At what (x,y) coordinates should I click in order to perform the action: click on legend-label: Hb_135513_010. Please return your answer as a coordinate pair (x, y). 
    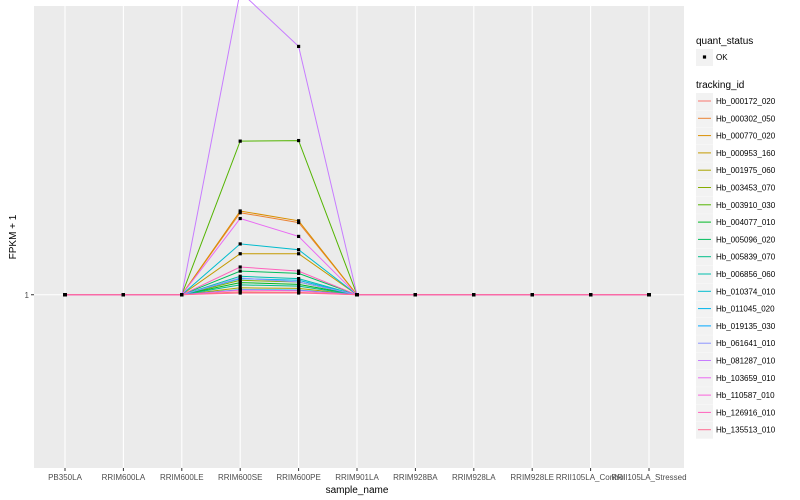
    Looking at the image, I should click on (746, 430).